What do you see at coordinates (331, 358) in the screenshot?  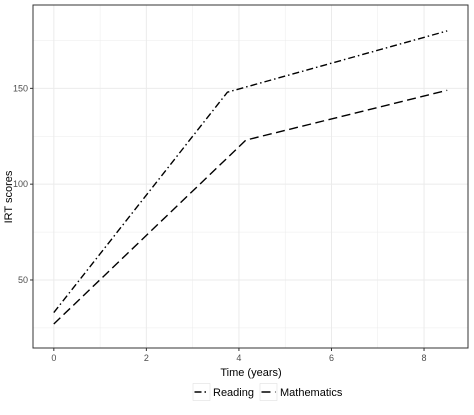 I see `x-tick-label: 6` at bounding box center [331, 358].